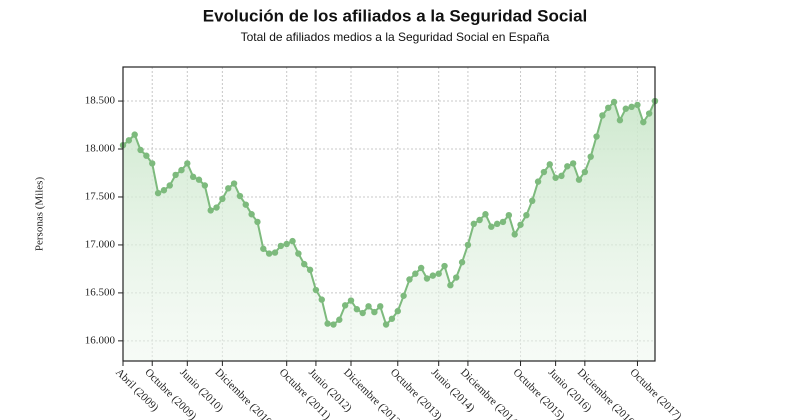 This screenshot has height=420, width=790. What do you see at coordinates (100, 149) in the screenshot?
I see `y-tick-label: 18.000` at bounding box center [100, 149].